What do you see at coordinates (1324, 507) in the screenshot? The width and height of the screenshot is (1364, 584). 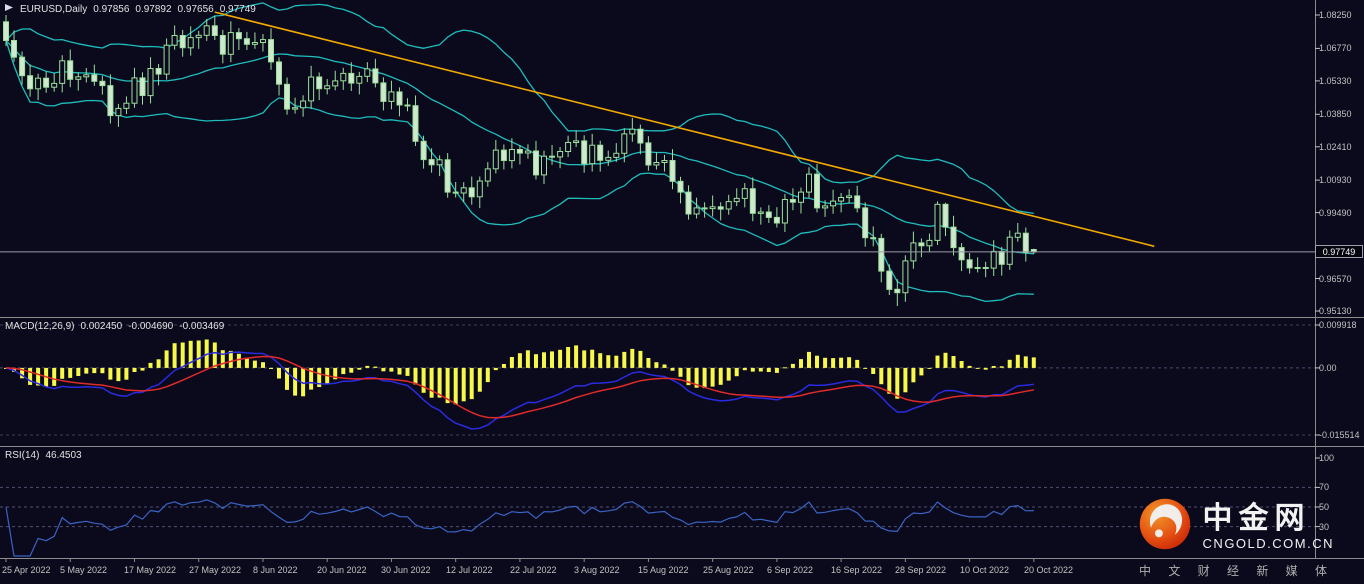 I see `rsi-axis-label: 50` at bounding box center [1324, 507].